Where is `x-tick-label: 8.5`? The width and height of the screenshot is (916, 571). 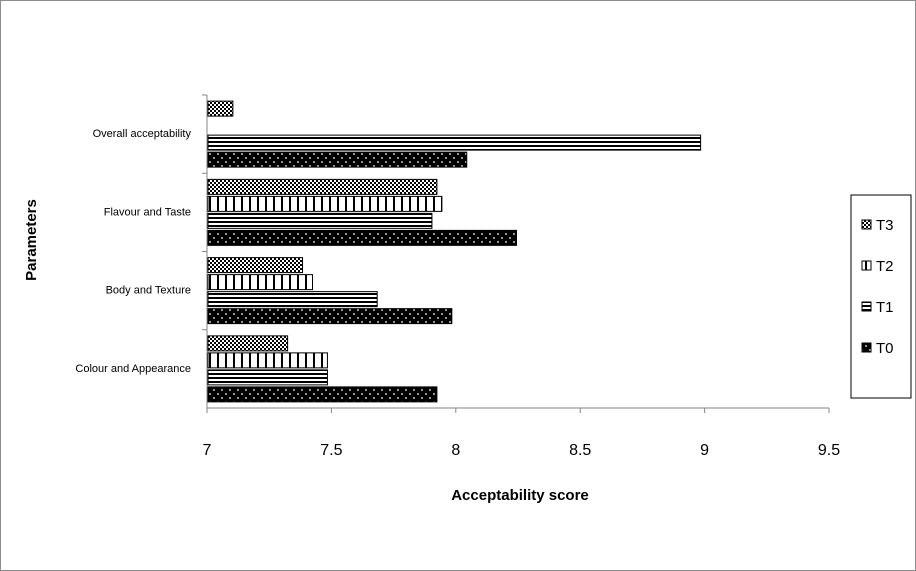 x-tick-label: 8.5 is located at coordinates (580, 450).